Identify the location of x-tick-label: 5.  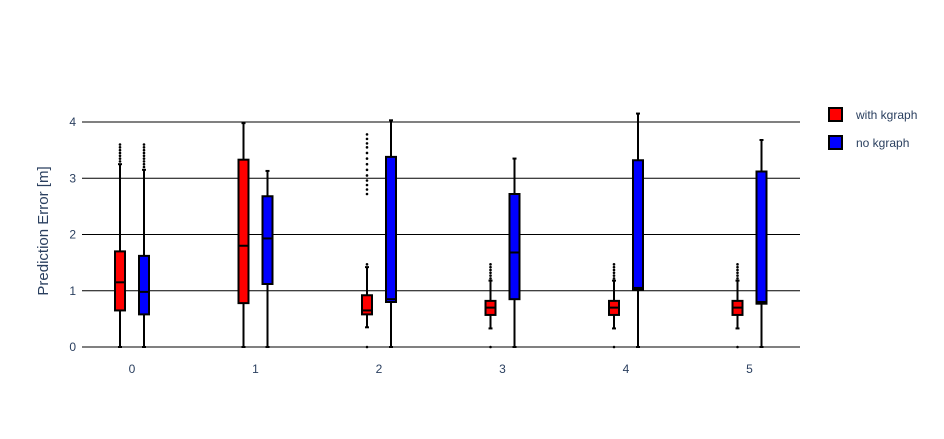
(749, 369).